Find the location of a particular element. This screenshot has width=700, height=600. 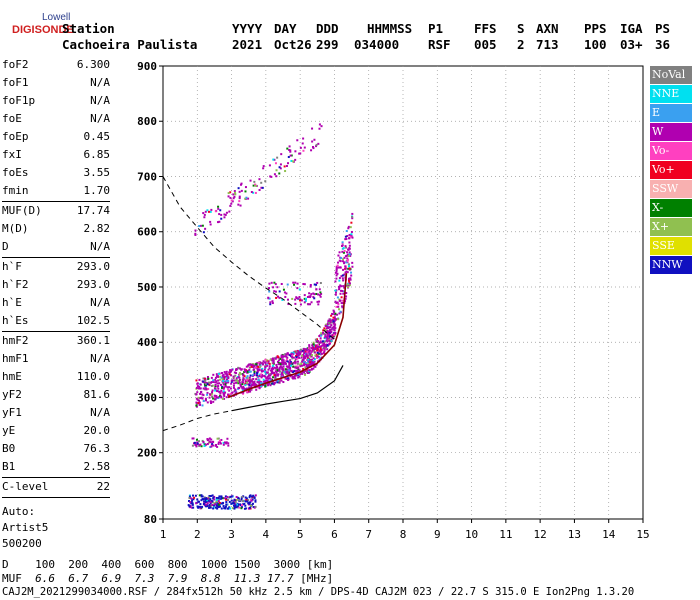

param-value: 20.0 is located at coordinates (97, 430).